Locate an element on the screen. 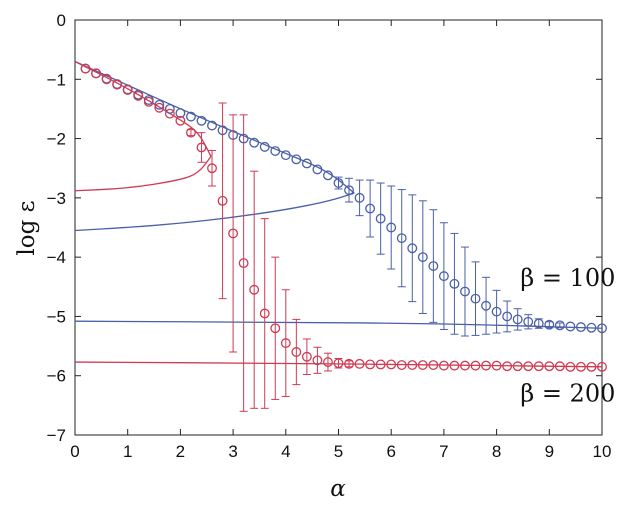  y-tick-label: 0 is located at coordinates (61, 20).